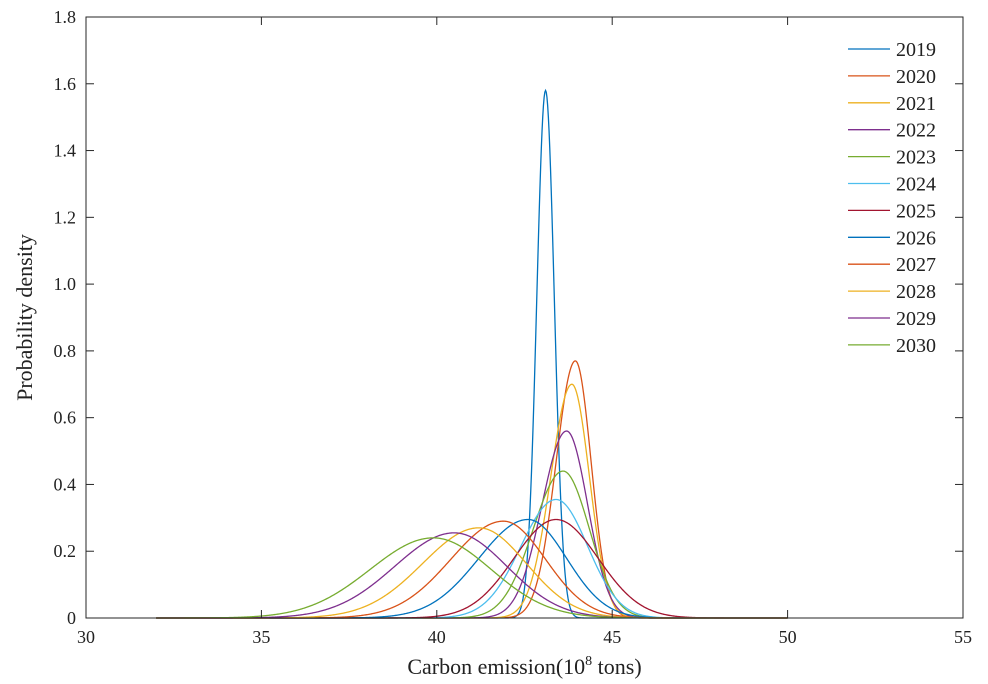 This screenshot has height=684, width=988. I want to click on x-axis-title-suffix: tons), so click(617, 666).